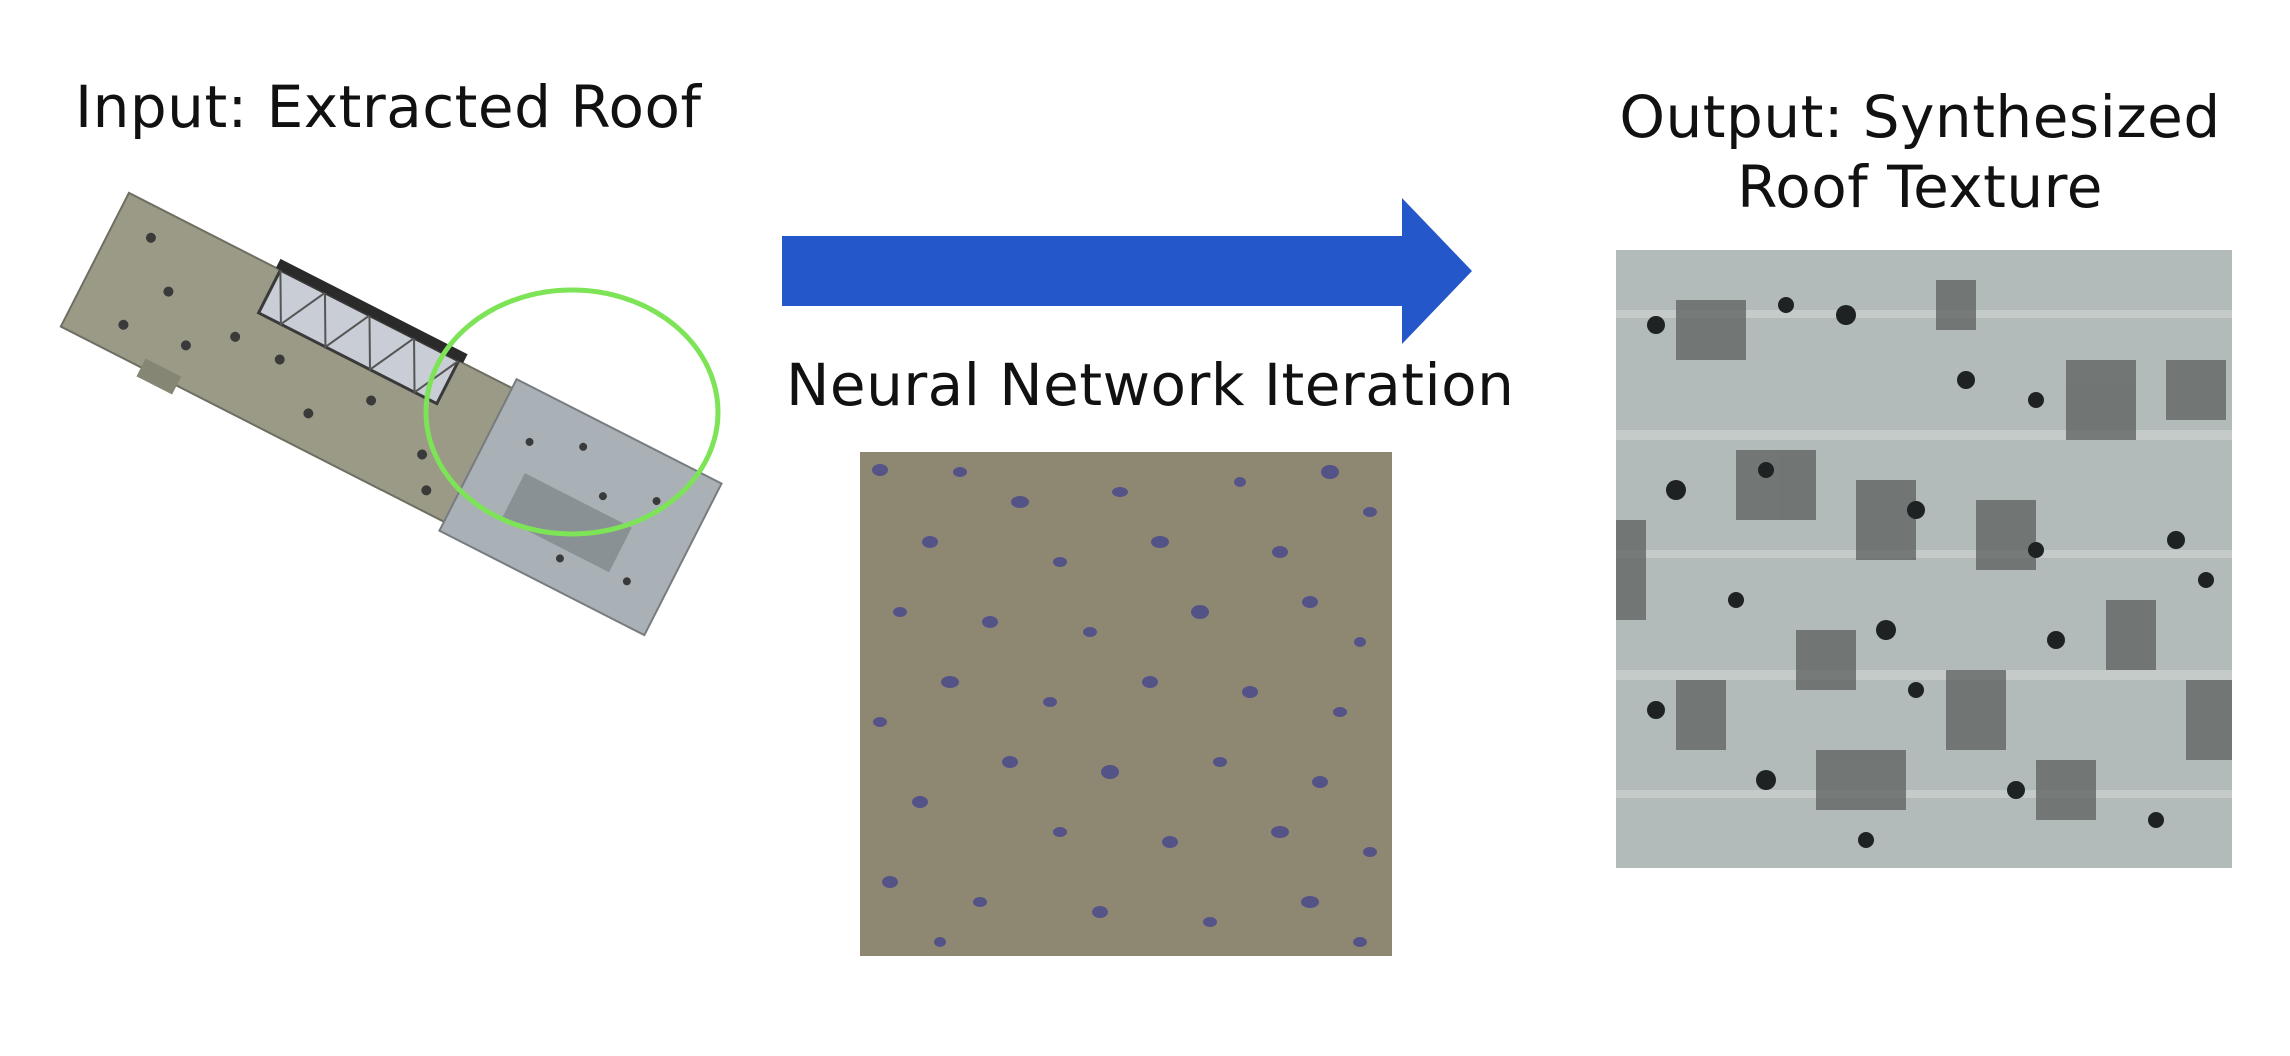  I want to click on neural-network-iteration-texture, so click(1126, 704).